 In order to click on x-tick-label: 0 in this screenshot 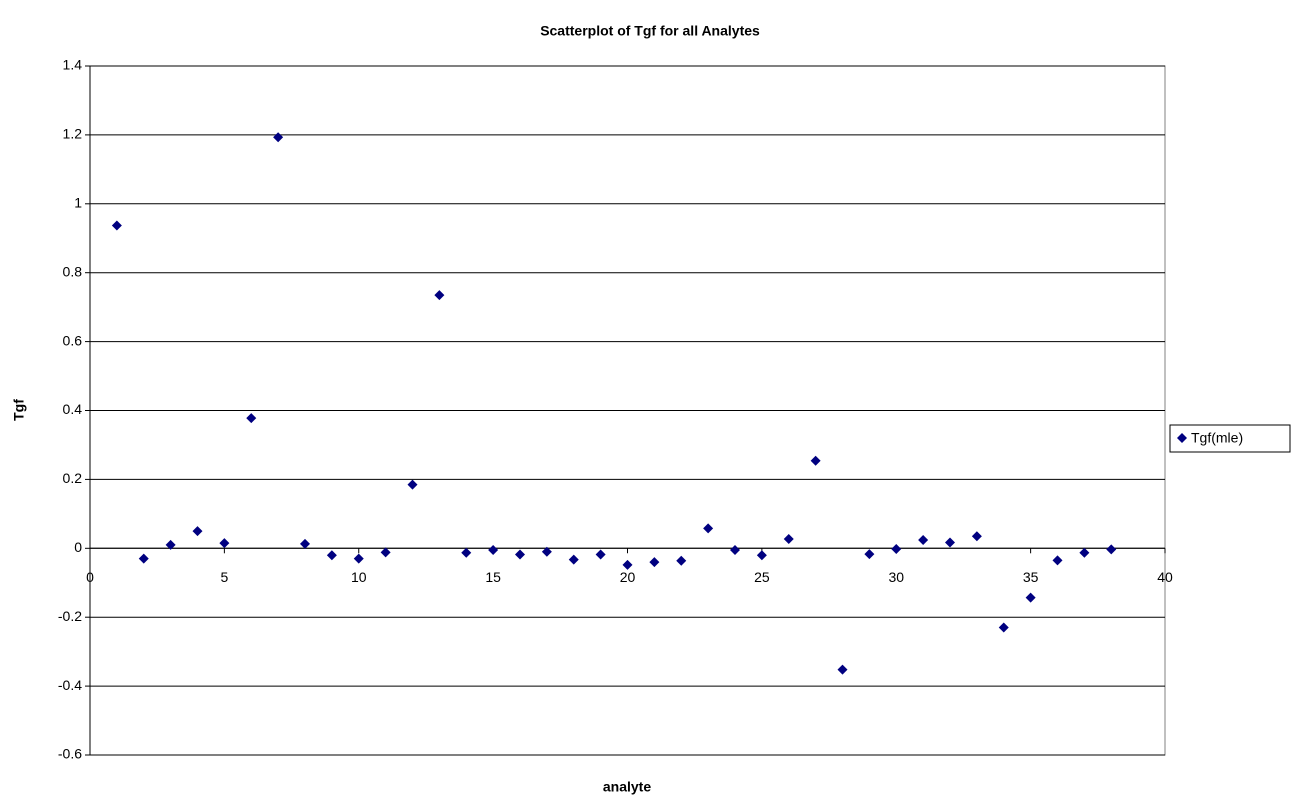, I will do `click(90, 577)`.